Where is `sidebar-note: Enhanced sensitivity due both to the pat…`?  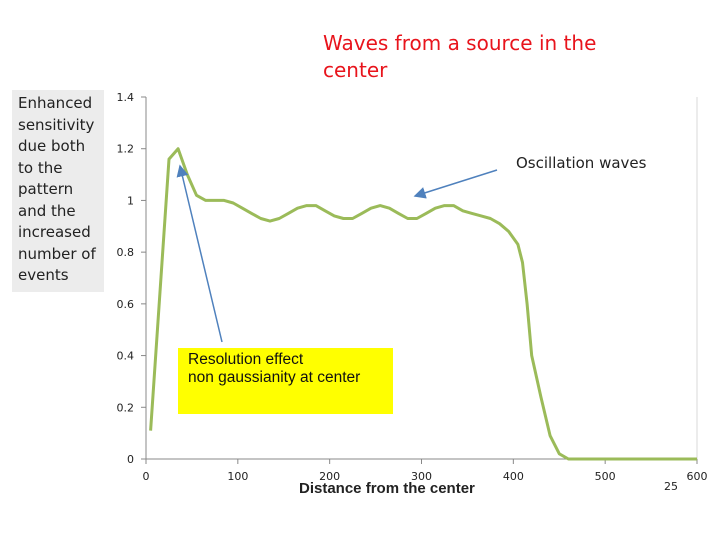 sidebar-note: Enhanced sensitivity due both to the pat… is located at coordinates (58, 191).